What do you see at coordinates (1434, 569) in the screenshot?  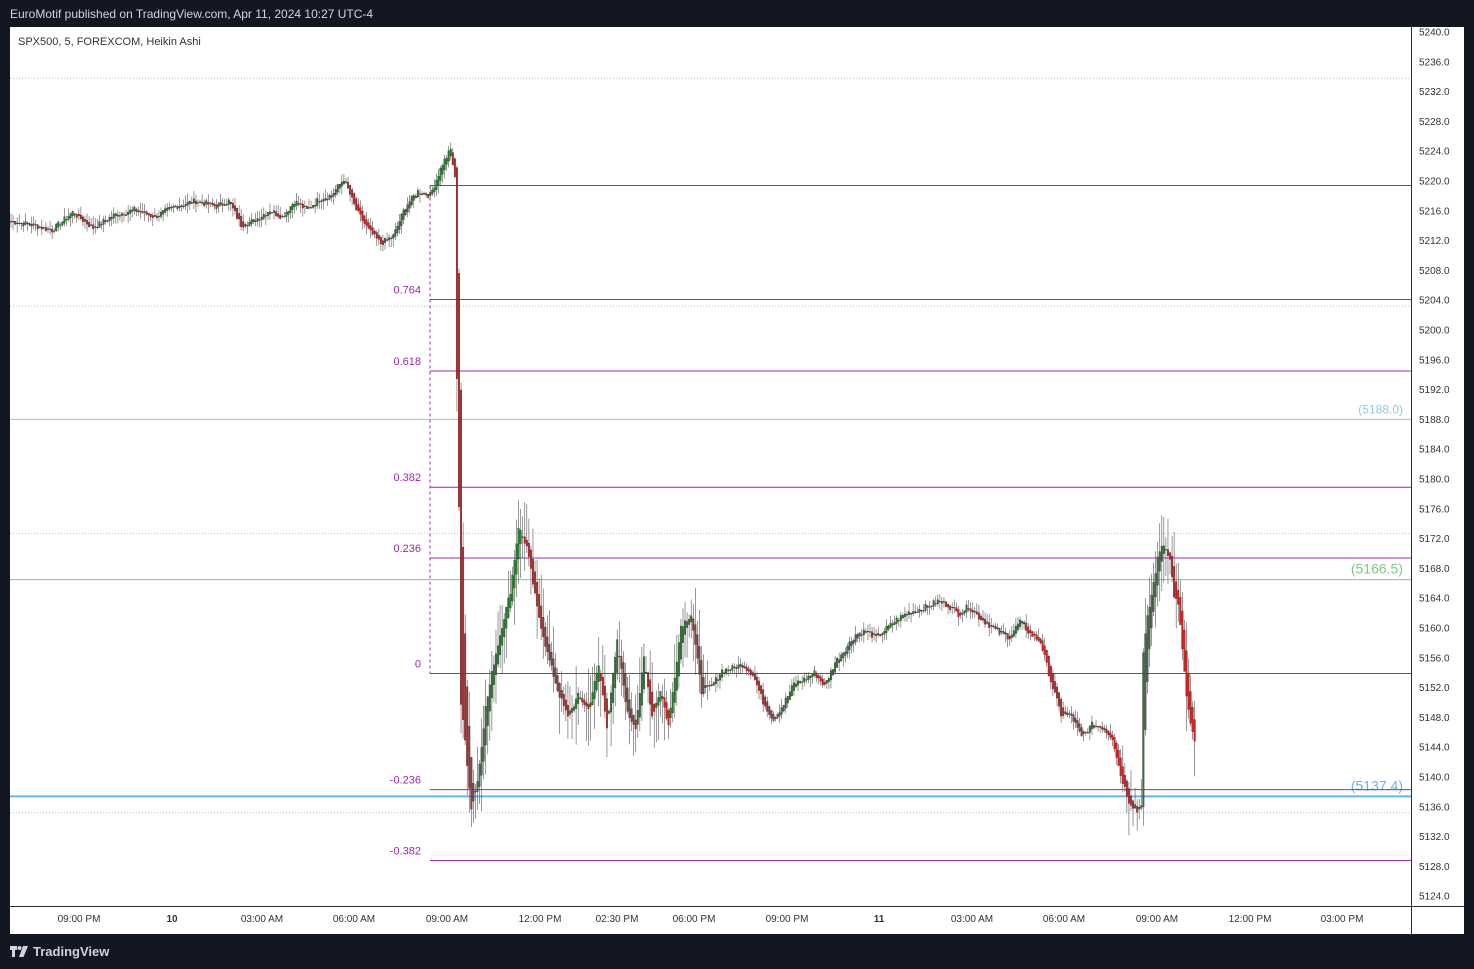 I see `price-tick-label: 5168.0` at bounding box center [1434, 569].